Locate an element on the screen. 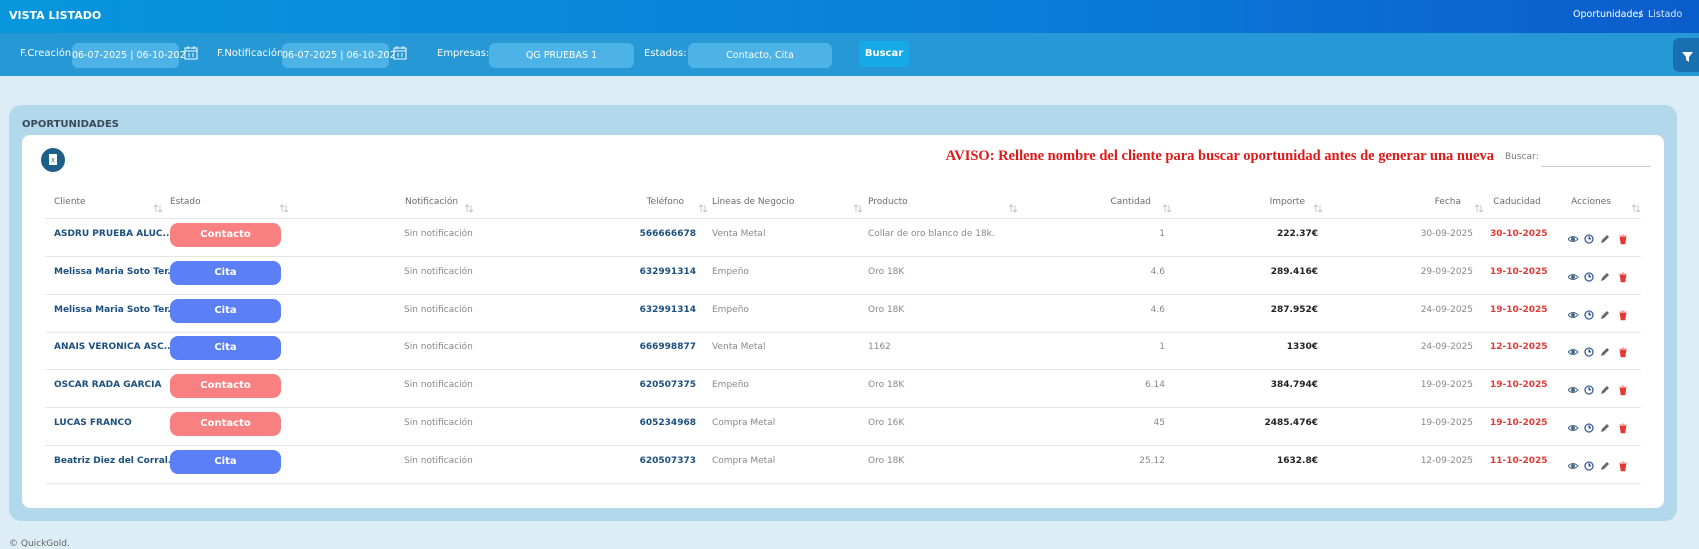 Image resolution: width=1699 pixels, height=549 pixels. quantity: 25.12 is located at coordinates (1152, 460).